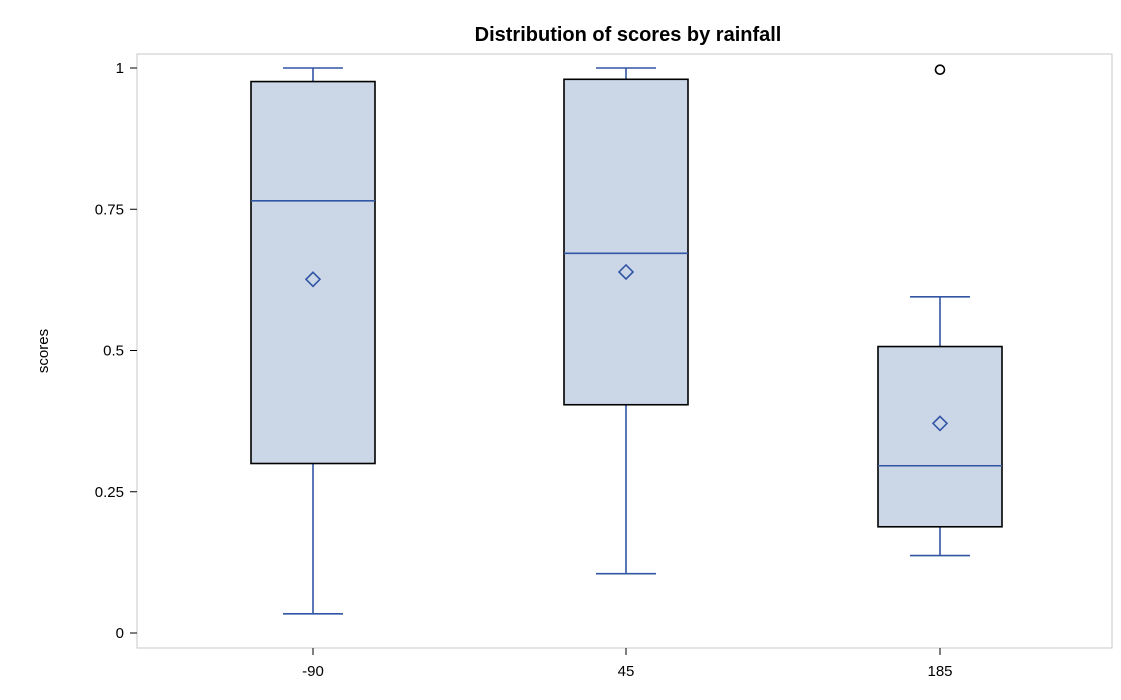 Image resolution: width=1121 pixels, height=700 pixels. I want to click on y-tick-label: 0.25, so click(109, 492).